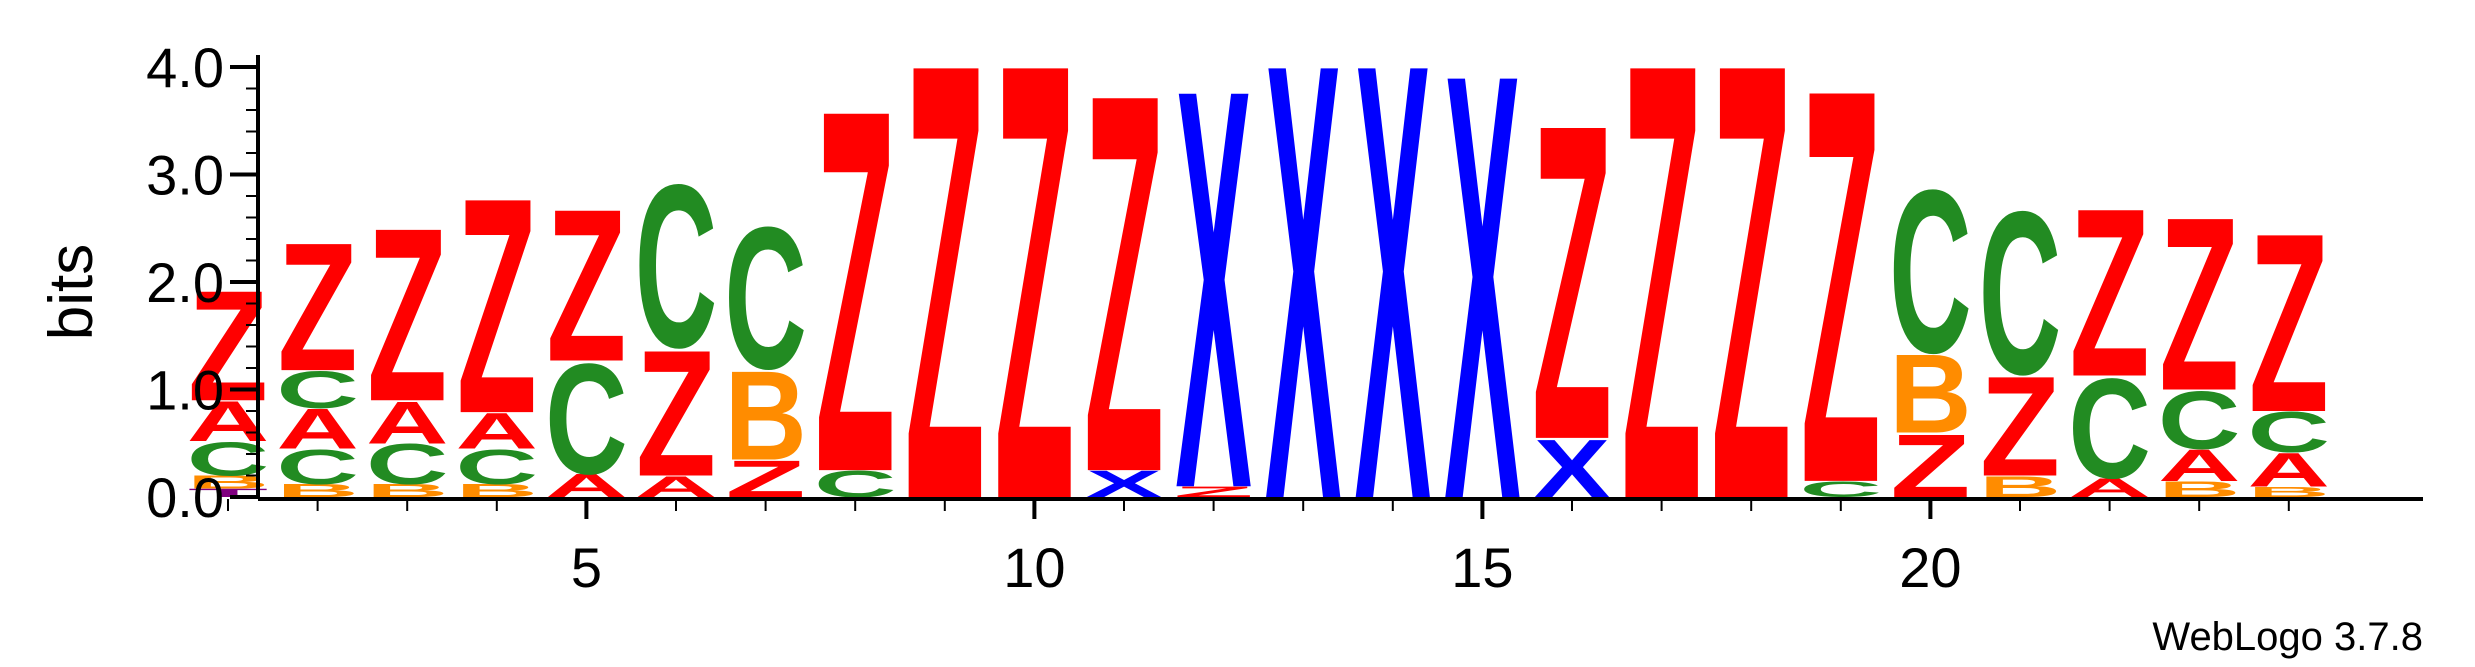  Describe the element at coordinates (228, 459) in the screenshot. I see `logo-letter-c-pos-1: C` at that location.